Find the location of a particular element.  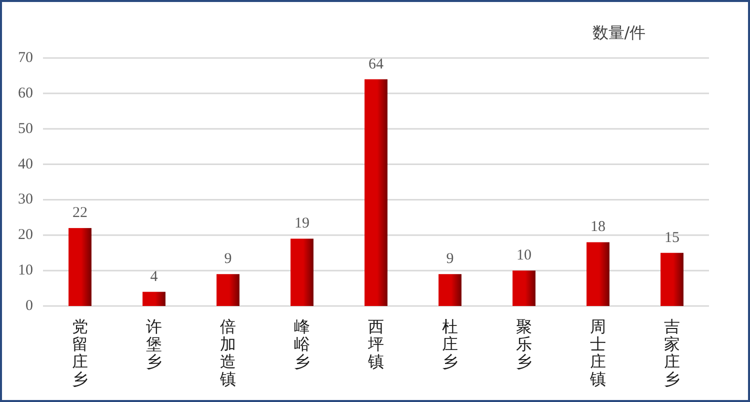

data-label: 19 is located at coordinates (302, 224).